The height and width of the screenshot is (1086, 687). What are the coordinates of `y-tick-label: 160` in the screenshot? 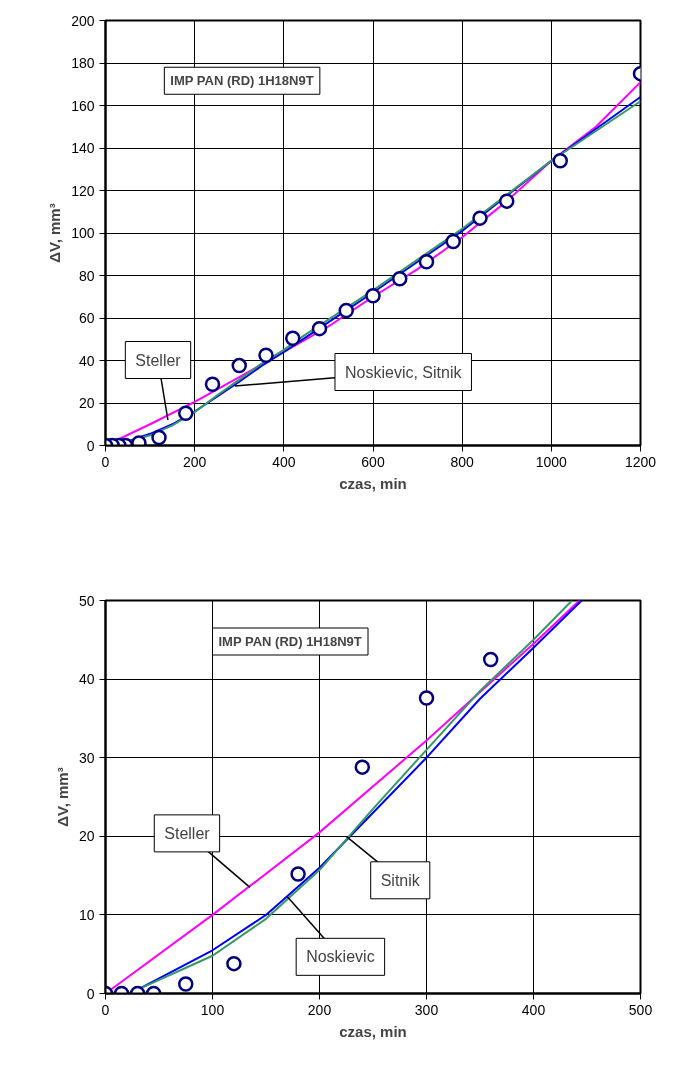 It's located at (83, 105).